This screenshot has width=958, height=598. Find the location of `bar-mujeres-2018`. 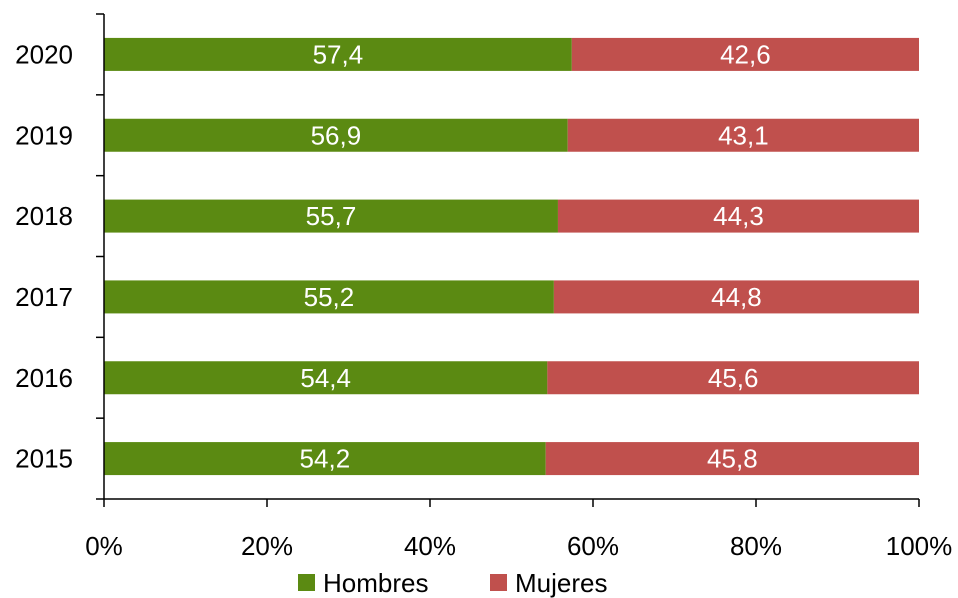

bar-mujeres-2018 is located at coordinates (738, 216).